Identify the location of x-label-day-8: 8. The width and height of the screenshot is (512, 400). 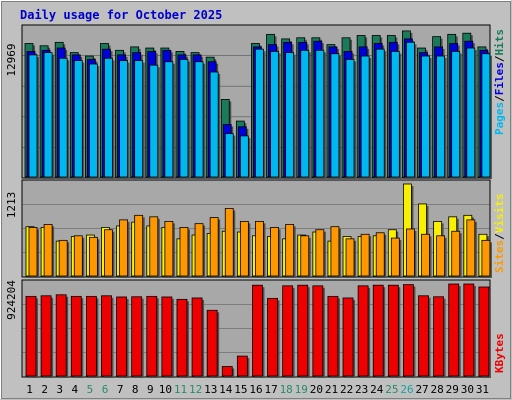
(135, 389).